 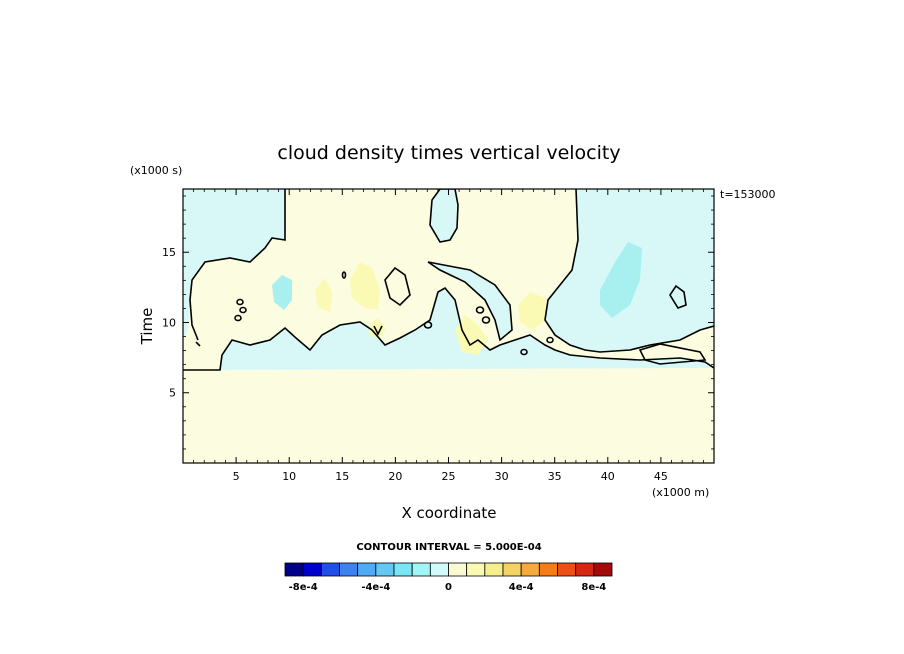 I want to click on x-tick-label: 25, so click(x=449, y=476).